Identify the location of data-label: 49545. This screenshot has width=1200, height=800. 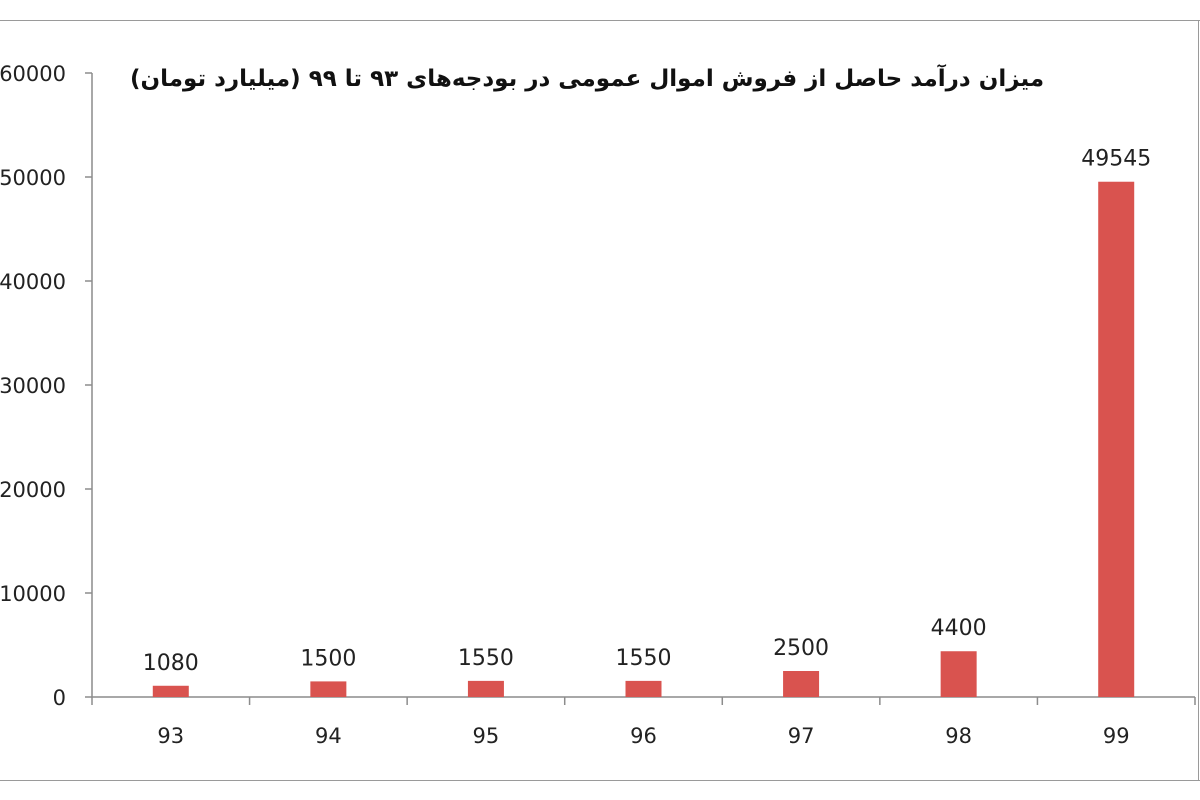
(1116, 159).